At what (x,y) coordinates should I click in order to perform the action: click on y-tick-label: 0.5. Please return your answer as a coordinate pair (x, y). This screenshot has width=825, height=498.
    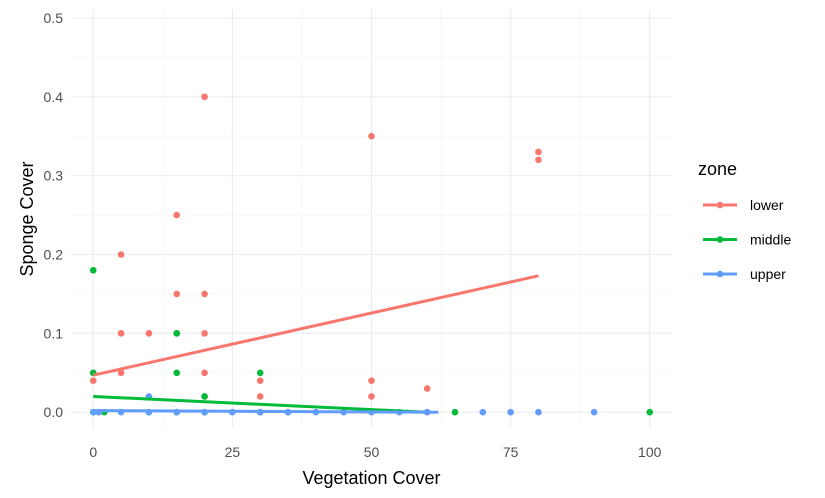
    Looking at the image, I should click on (54, 18).